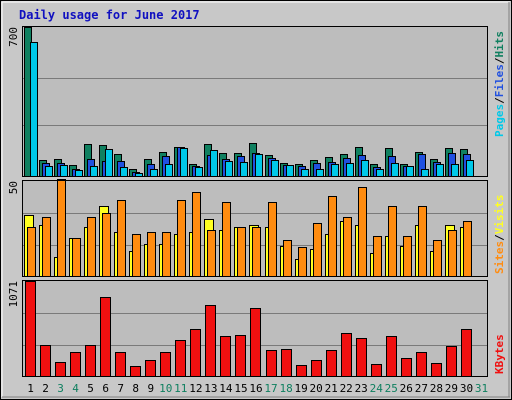 This screenshot has height=400, width=512. Describe the element at coordinates (13, 294) in the screenshot. I see `ylabel-kbytes-max: 1071` at that location.